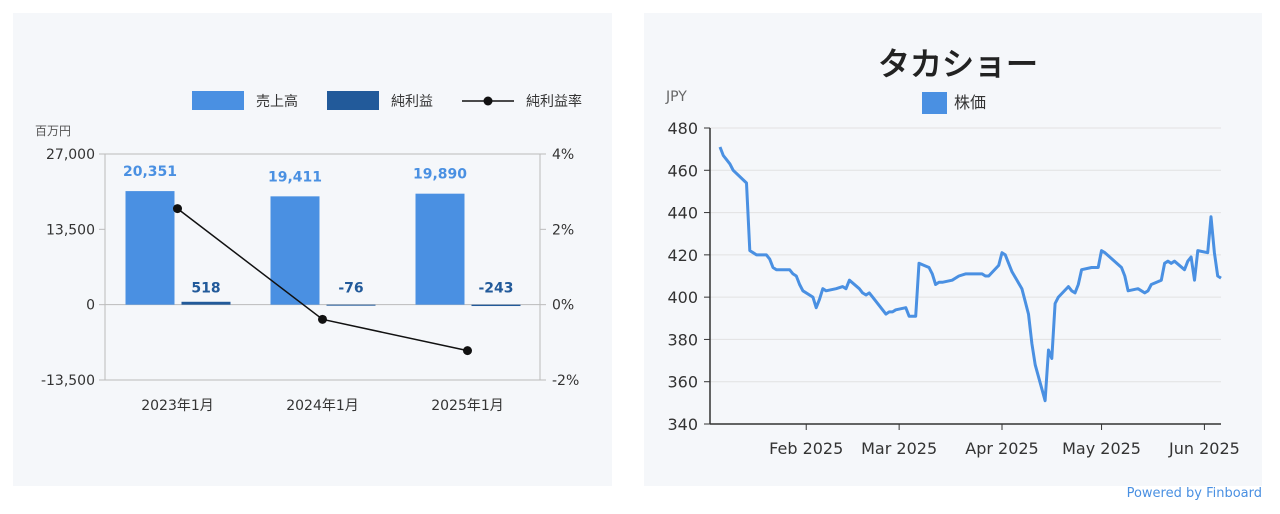 The width and height of the screenshot is (1280, 514). I want to click on y2-tick-label: 0%, so click(563, 306).